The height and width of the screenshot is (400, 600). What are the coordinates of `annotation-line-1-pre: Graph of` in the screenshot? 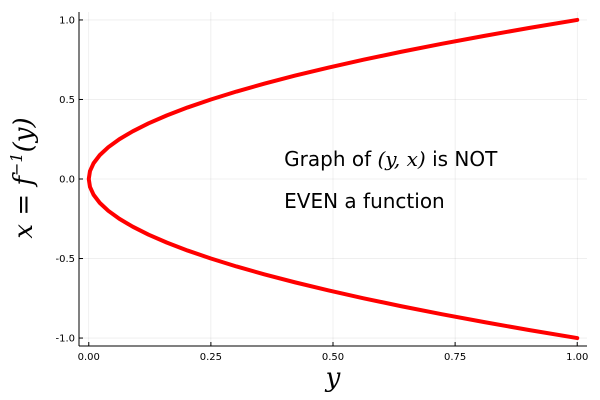 It's located at (330, 159).